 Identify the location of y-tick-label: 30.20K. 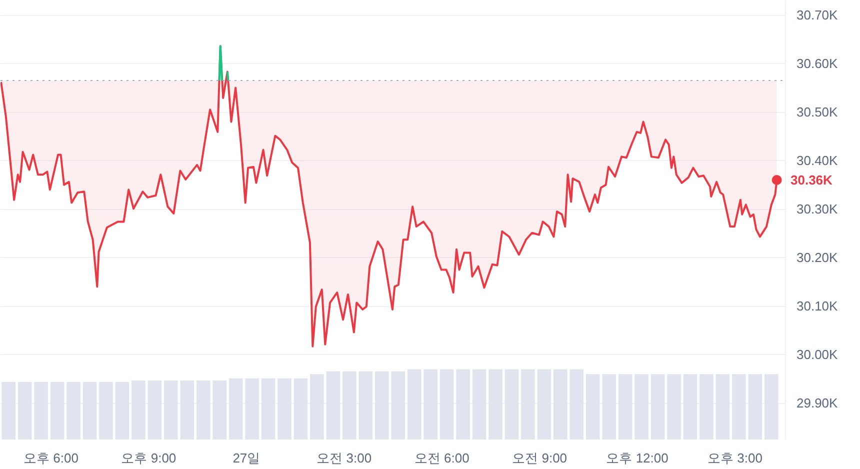
(817, 258).